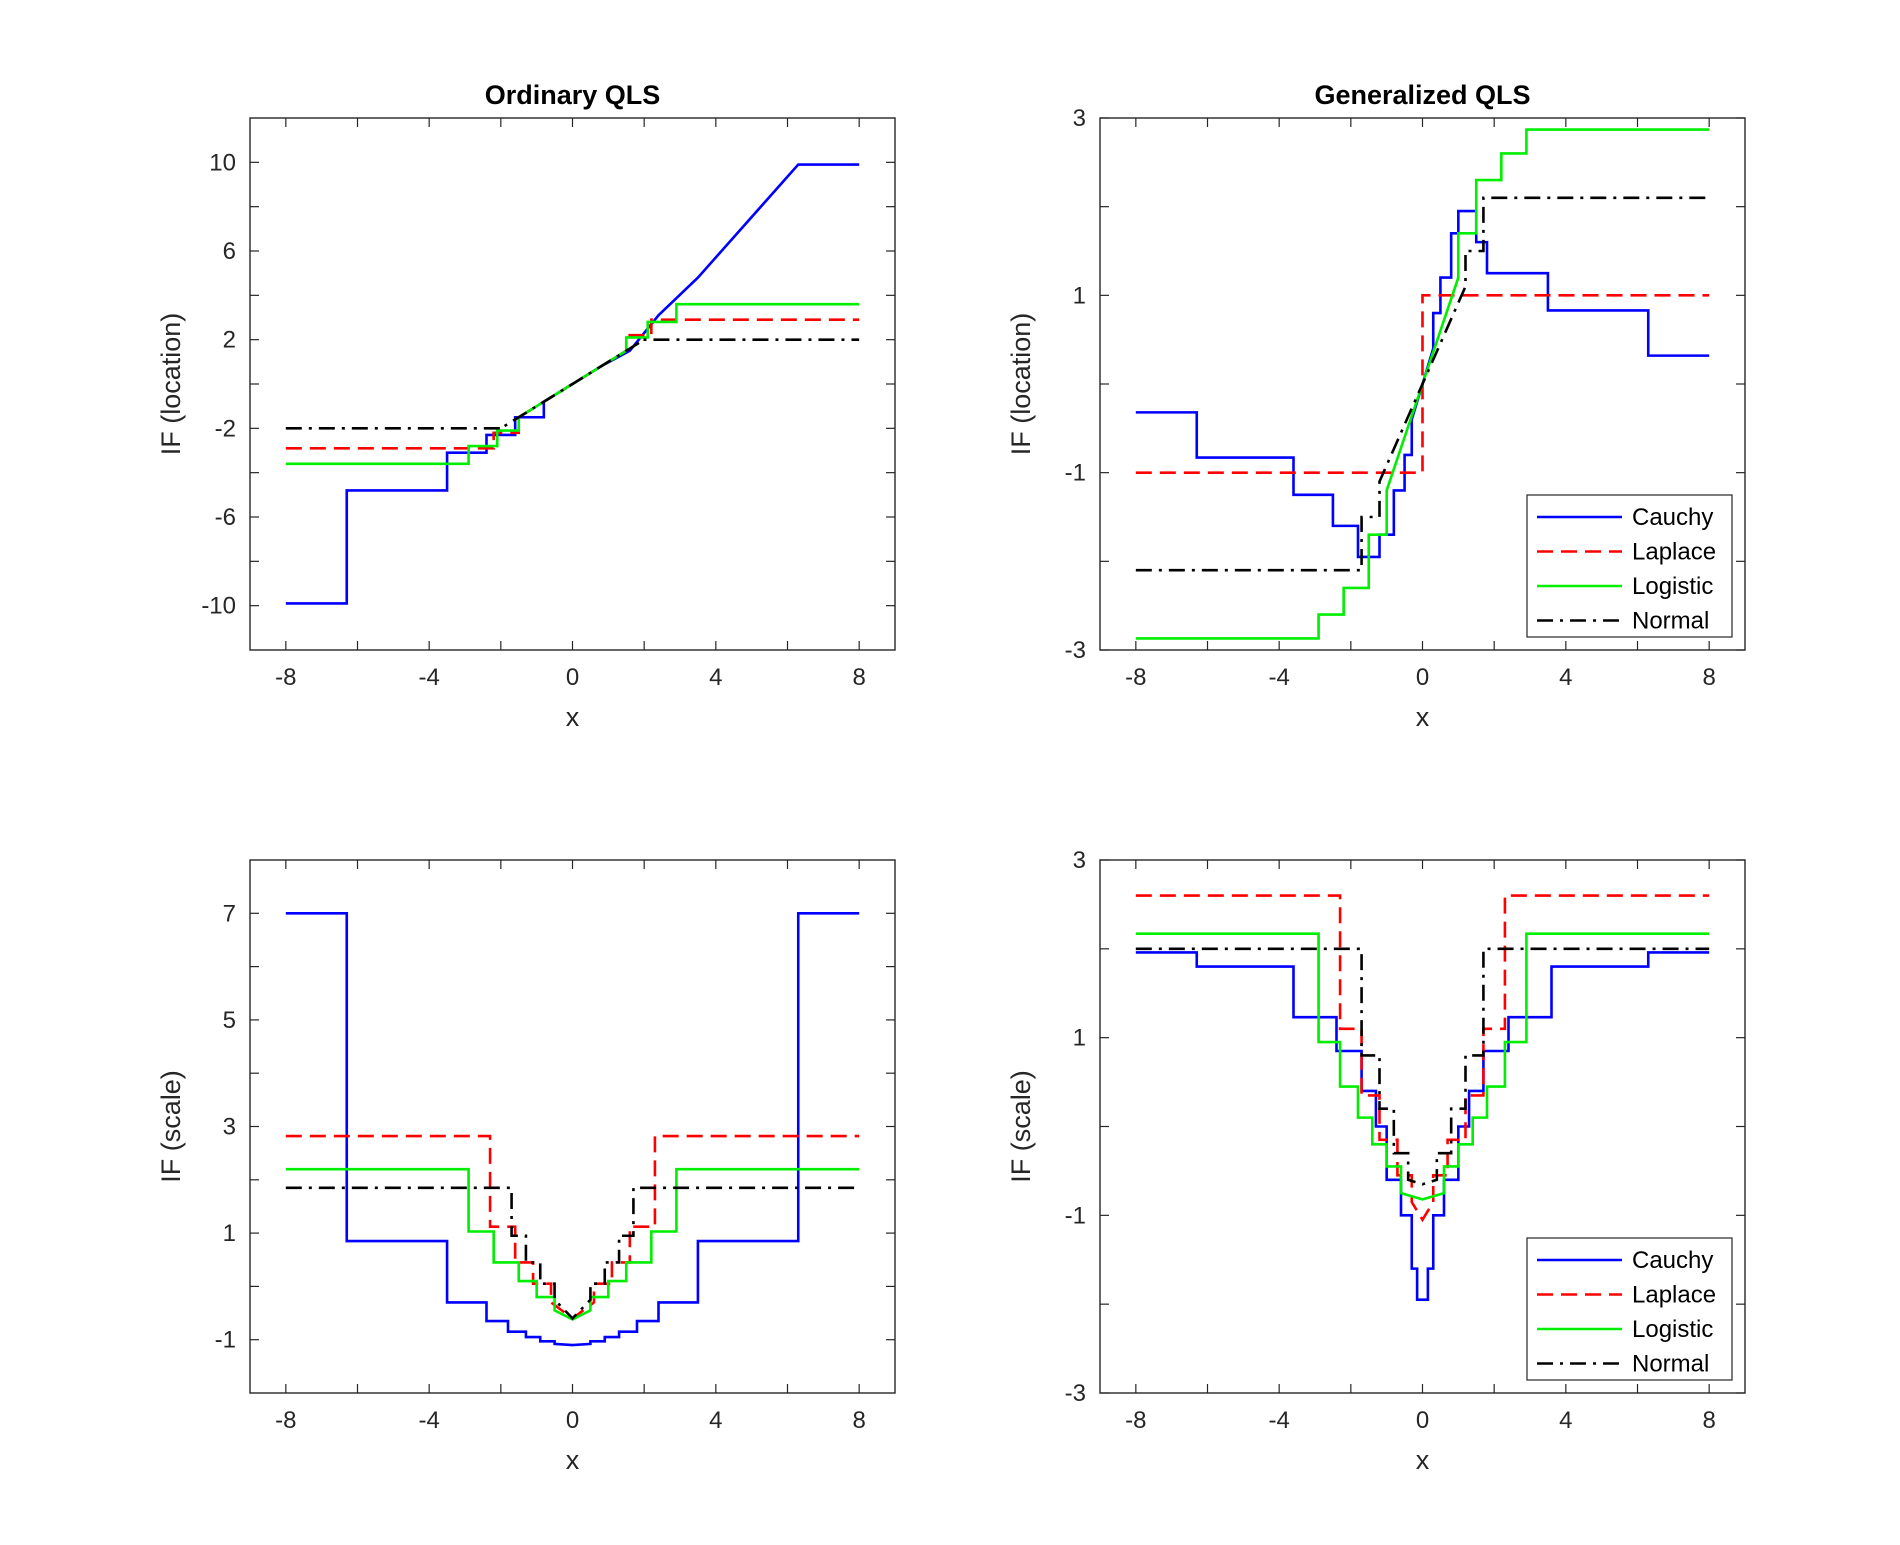 This screenshot has width=1900, height=1545. What do you see at coordinates (573, 95) in the screenshot?
I see `chart-title: Ordinary QLS` at bounding box center [573, 95].